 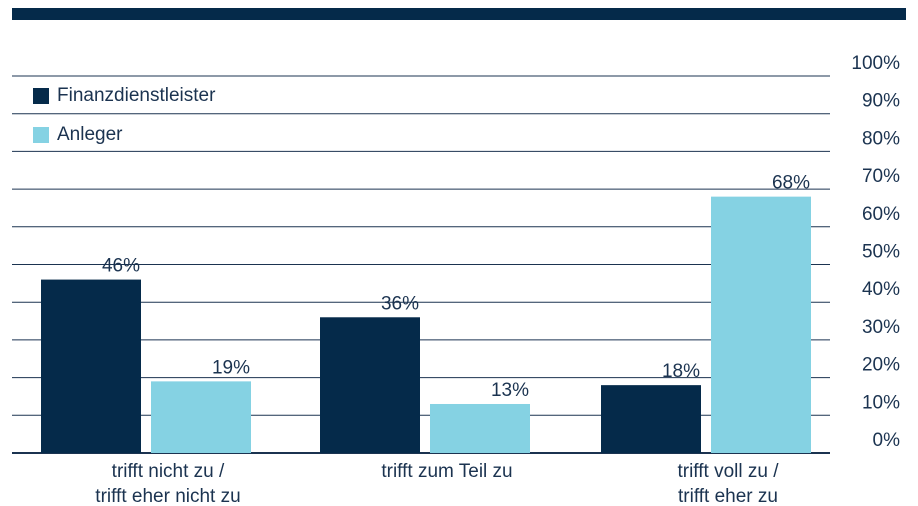 I want to click on y-tick-label: 30%, so click(x=881, y=327).